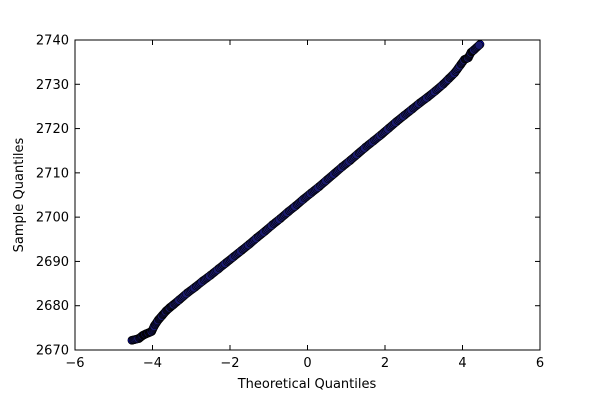 This screenshot has height=400, width=600. Describe the element at coordinates (229, 363) in the screenshot. I see `x-tick-label: −2` at that location.